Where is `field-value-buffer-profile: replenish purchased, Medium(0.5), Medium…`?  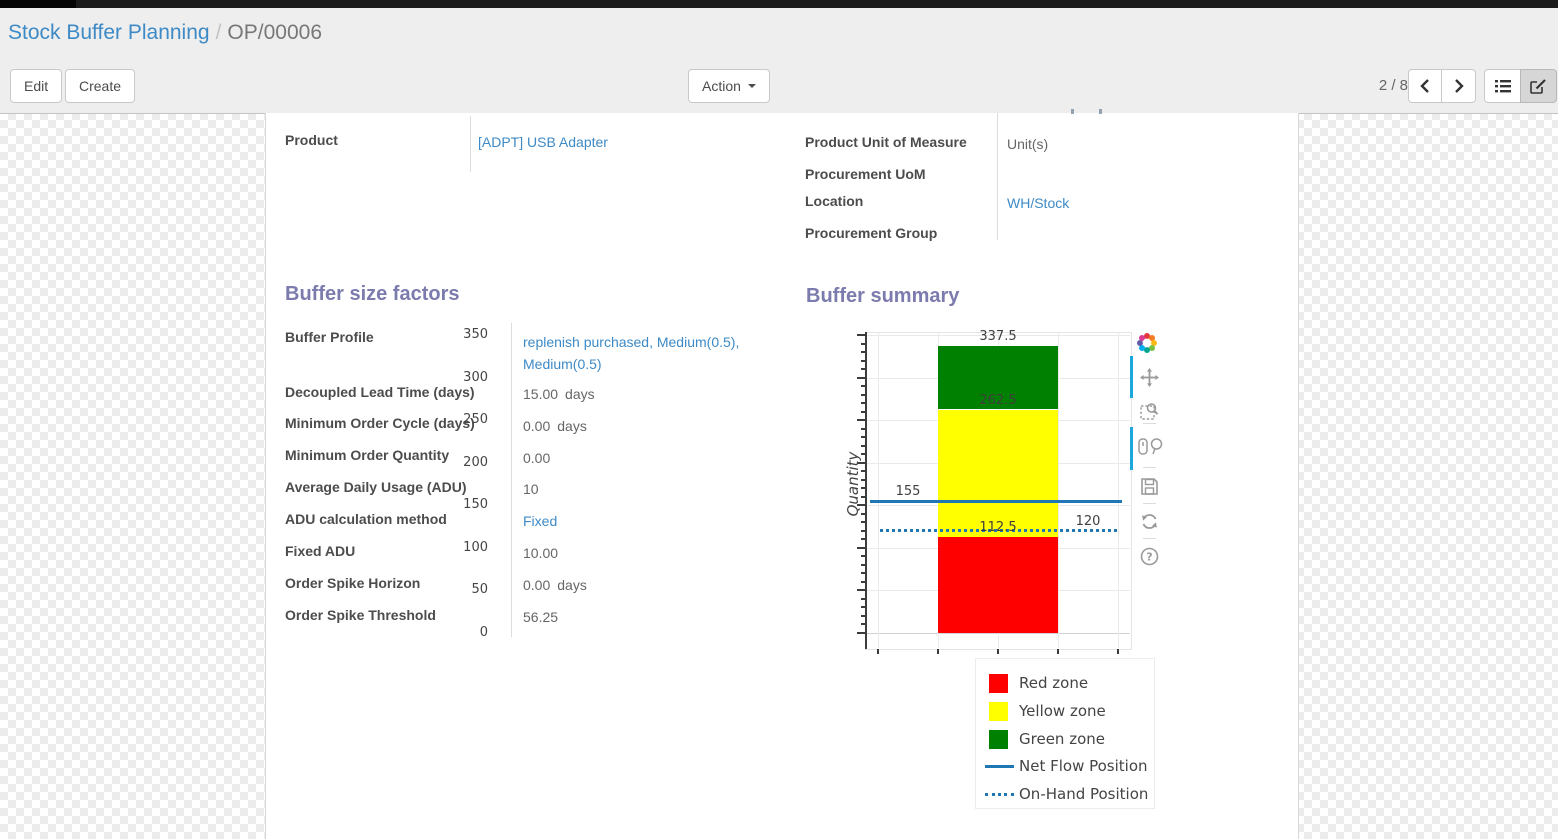
field-value-buffer-profile: replenish purchased, Medium(0.5), Medium… is located at coordinates (648, 353).